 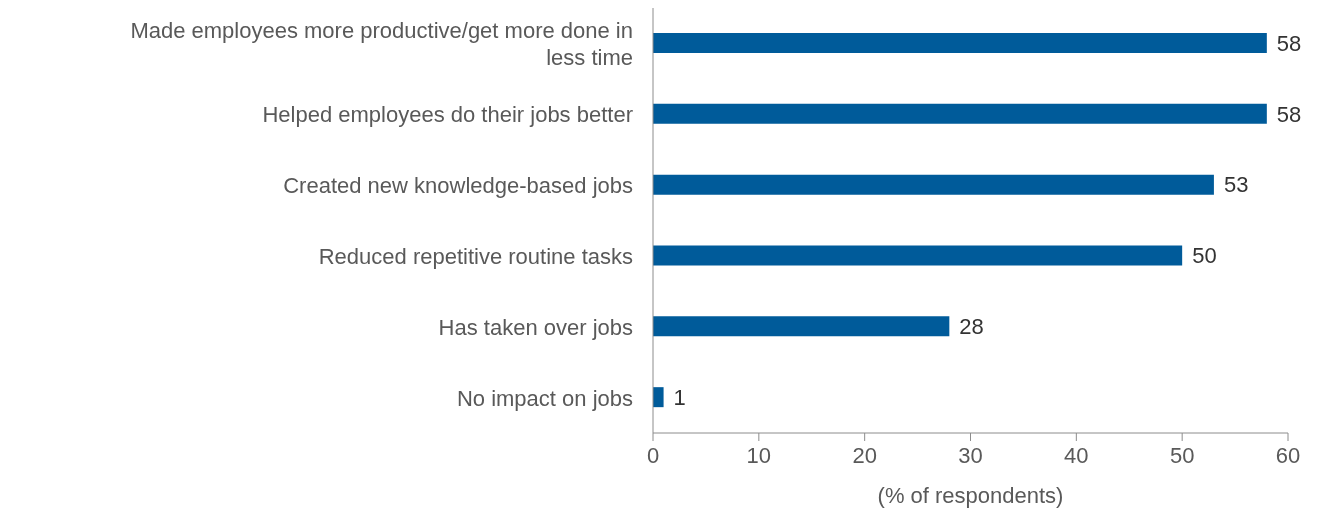 What do you see at coordinates (864, 455) in the screenshot?
I see `x-tick-label: 20` at bounding box center [864, 455].